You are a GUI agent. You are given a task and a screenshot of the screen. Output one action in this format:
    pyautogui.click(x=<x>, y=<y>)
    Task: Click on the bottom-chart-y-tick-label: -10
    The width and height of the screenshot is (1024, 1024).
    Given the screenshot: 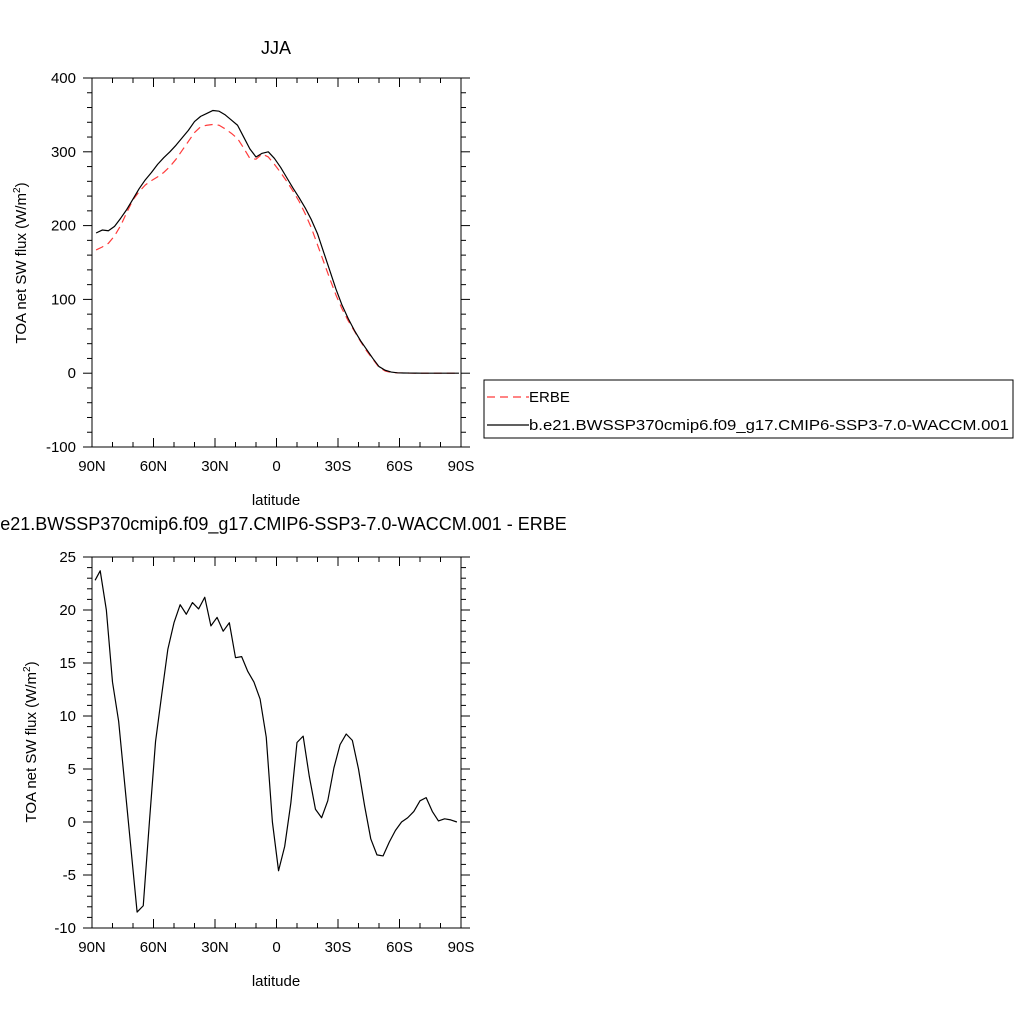 What is the action you would take?
    pyautogui.click(x=65, y=928)
    